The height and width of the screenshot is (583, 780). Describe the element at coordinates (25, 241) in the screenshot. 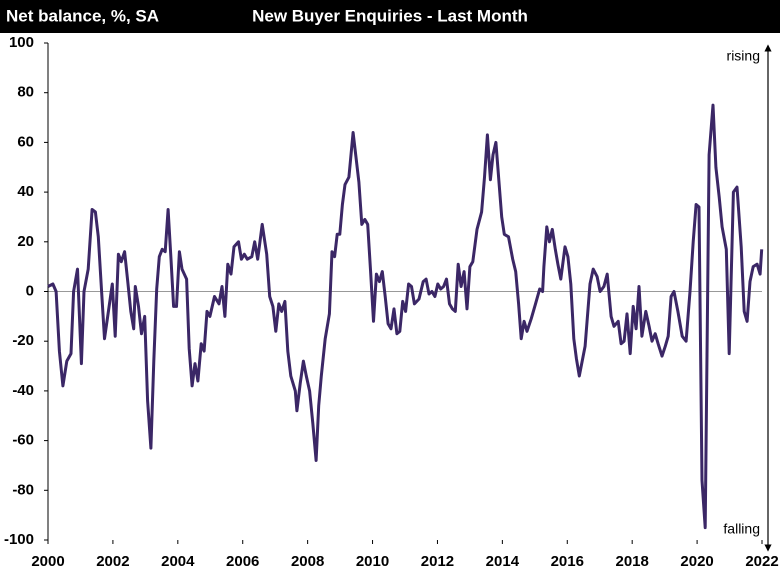

I see `y-tick-label: 20` at that location.